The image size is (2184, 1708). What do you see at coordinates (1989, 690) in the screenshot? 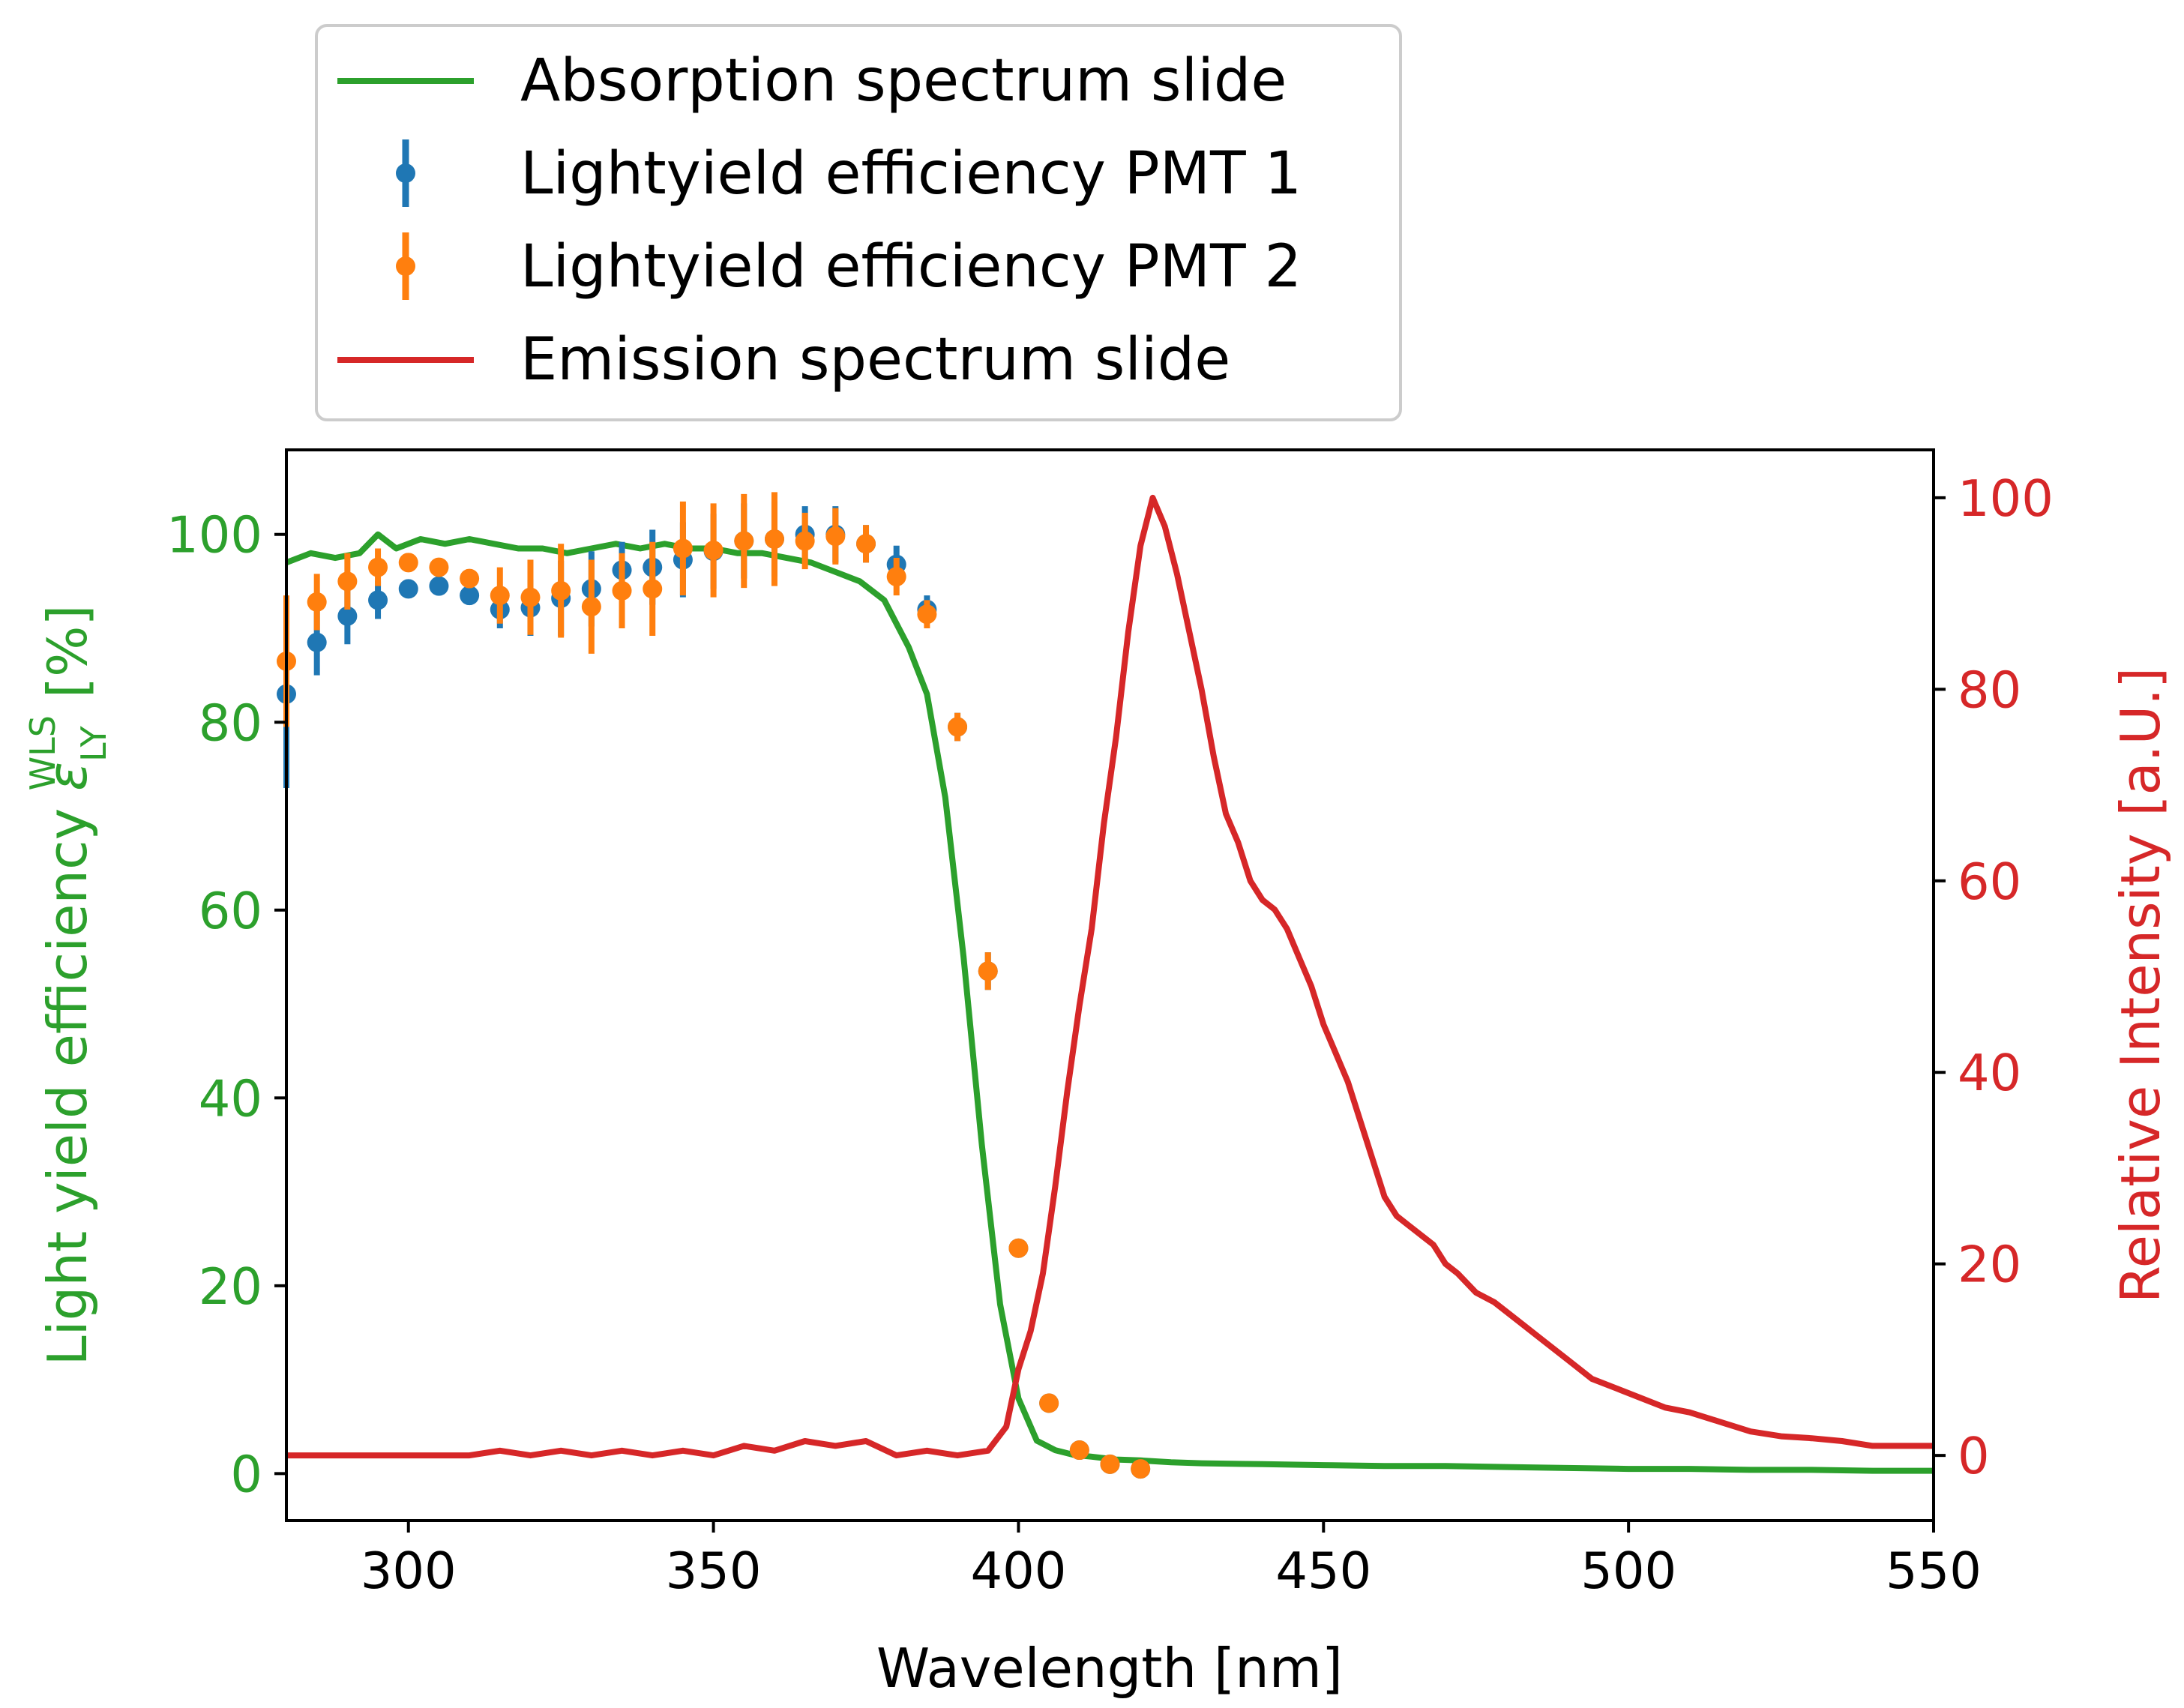
I see `y-right-tick-label: 80` at bounding box center [1989, 690].